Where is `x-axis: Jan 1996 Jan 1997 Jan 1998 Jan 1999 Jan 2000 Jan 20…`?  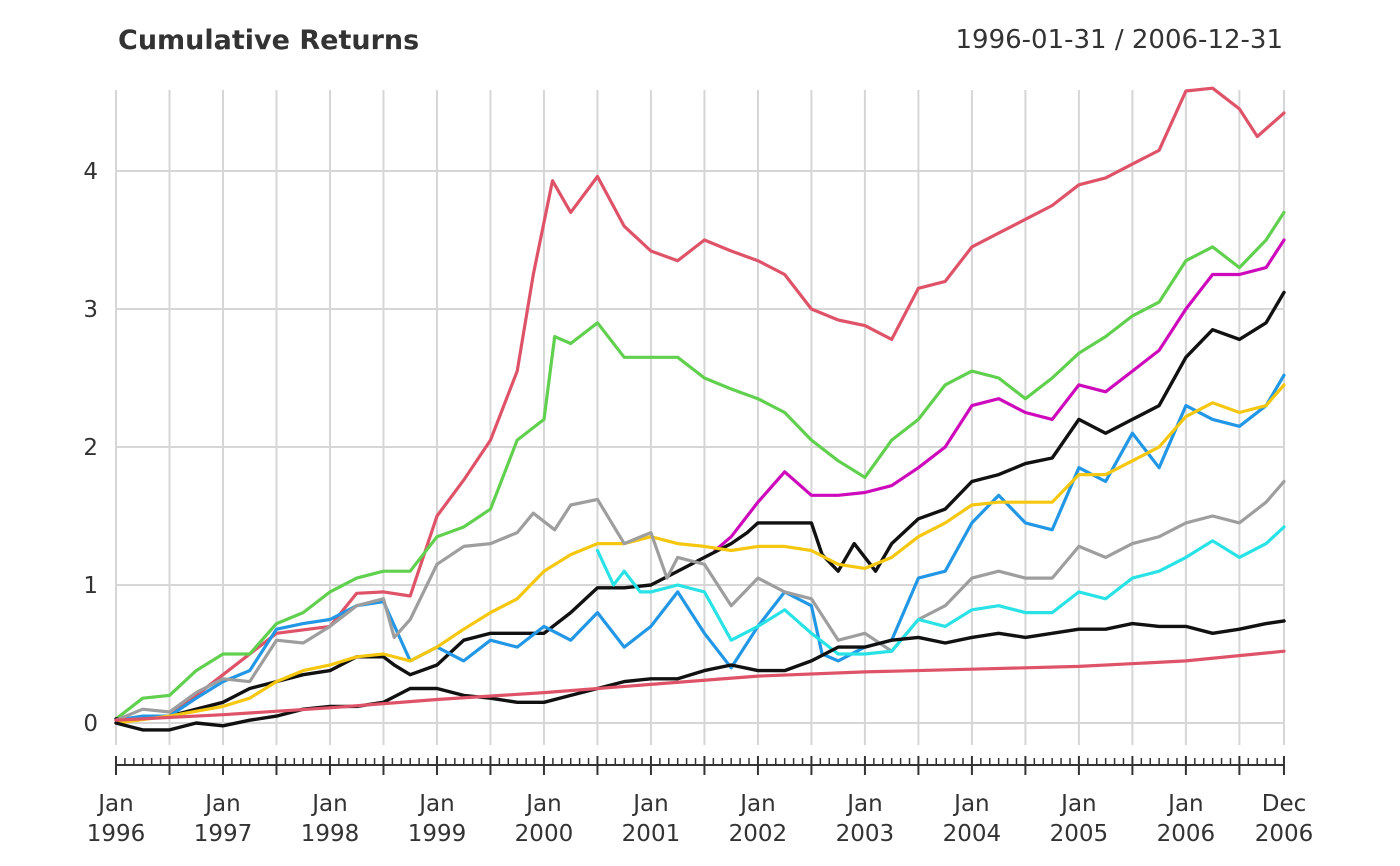 x-axis: Jan 1996 Jan 1997 Jan 1998 Jan 1999 Jan 2000 Jan 20… is located at coordinates (700, 801).